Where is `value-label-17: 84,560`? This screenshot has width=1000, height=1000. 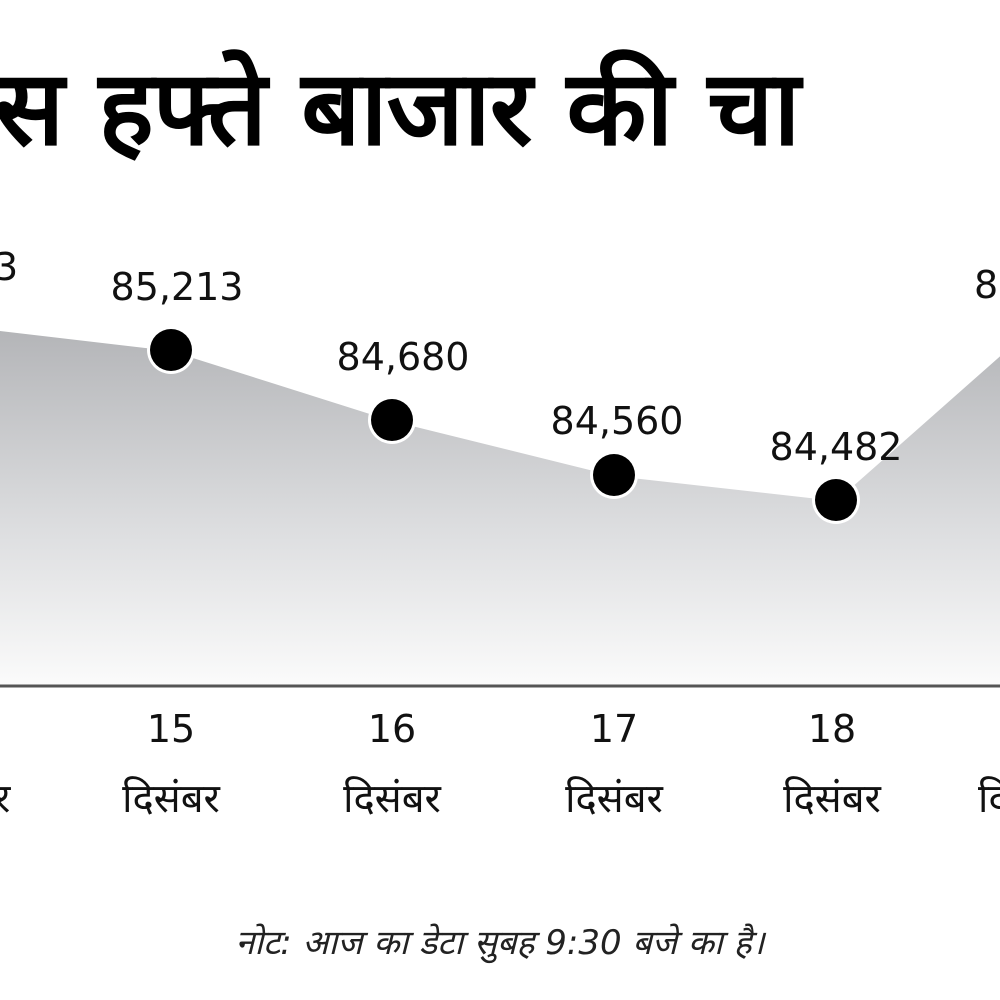 value-label-17: 84,560 is located at coordinates (617, 421).